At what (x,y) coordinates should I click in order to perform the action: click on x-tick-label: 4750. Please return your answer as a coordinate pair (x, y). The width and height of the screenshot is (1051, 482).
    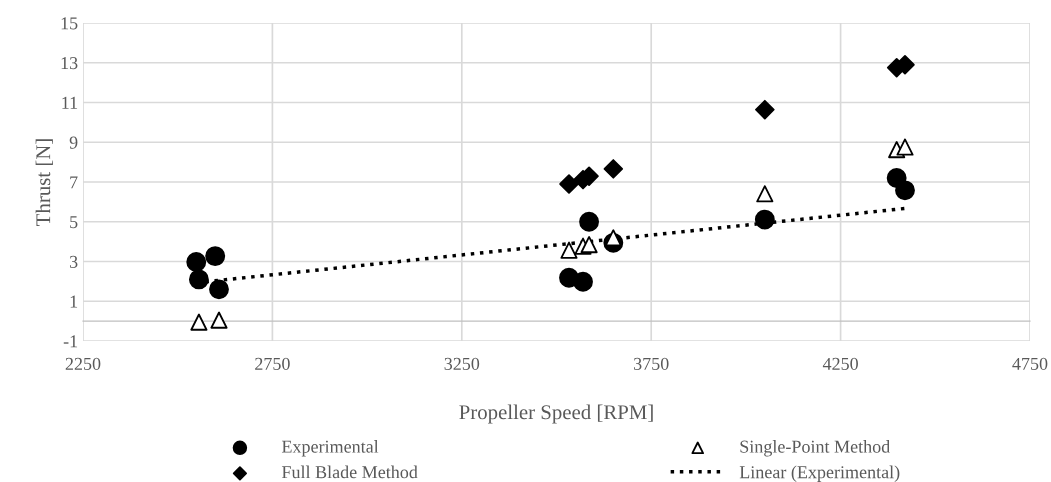
    Looking at the image, I should click on (1030, 363).